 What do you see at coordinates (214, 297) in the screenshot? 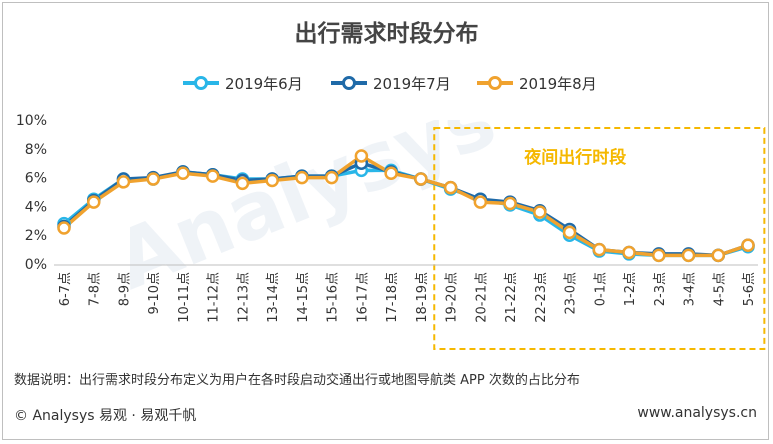
I see `x-tick-label: 11-12点` at bounding box center [214, 297].